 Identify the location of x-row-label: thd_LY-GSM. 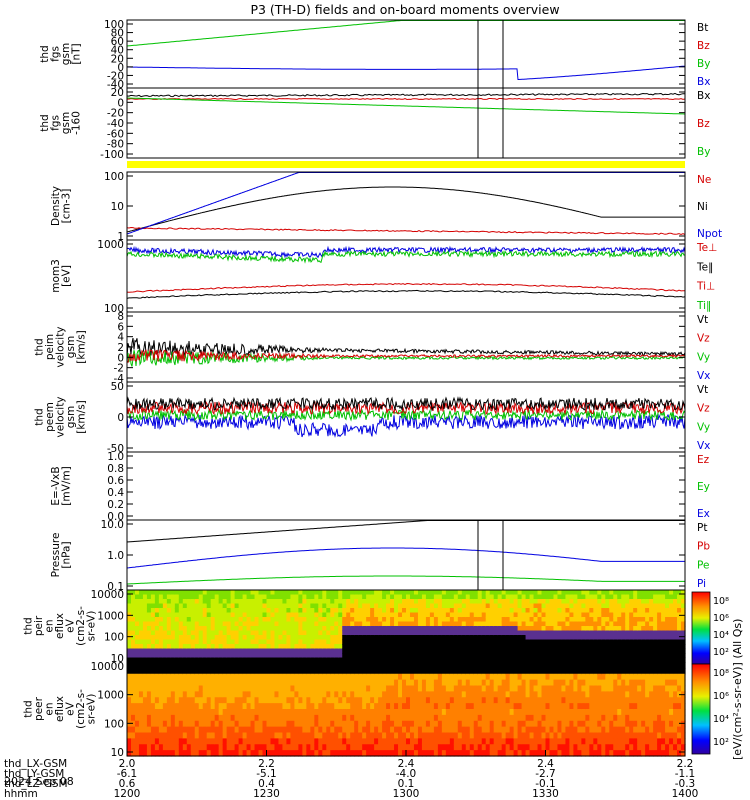
(34, 774).